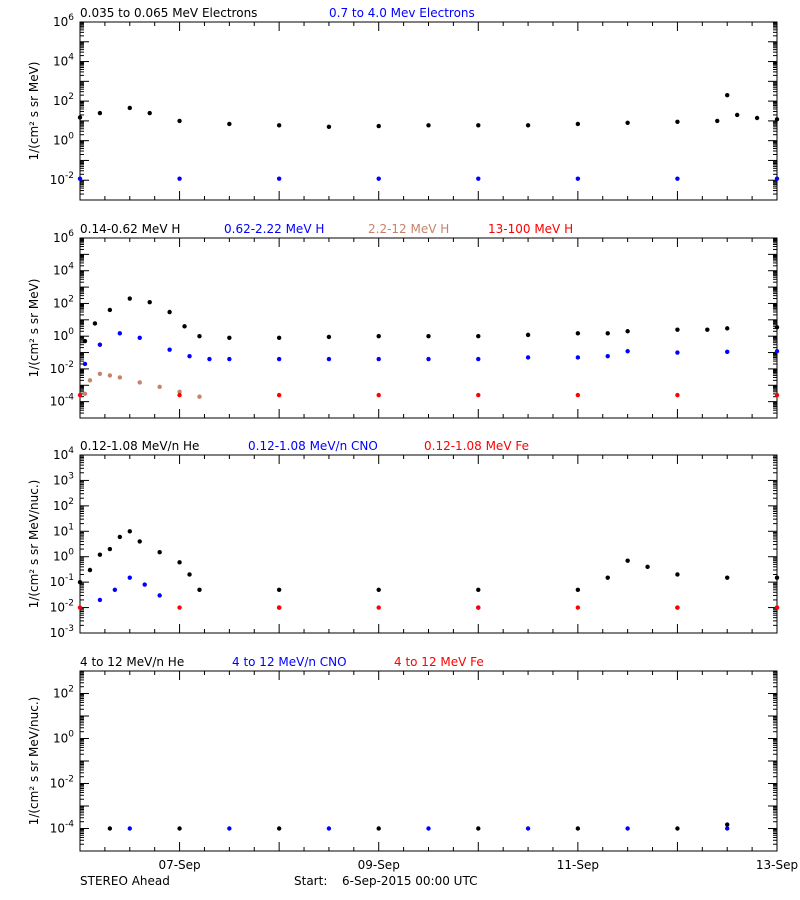 Image resolution: width=800 pixels, height=900 pixels. What do you see at coordinates (62, 581) in the screenshot?
I see `y-tick-label: 10⁻¹` at bounding box center [62, 581].